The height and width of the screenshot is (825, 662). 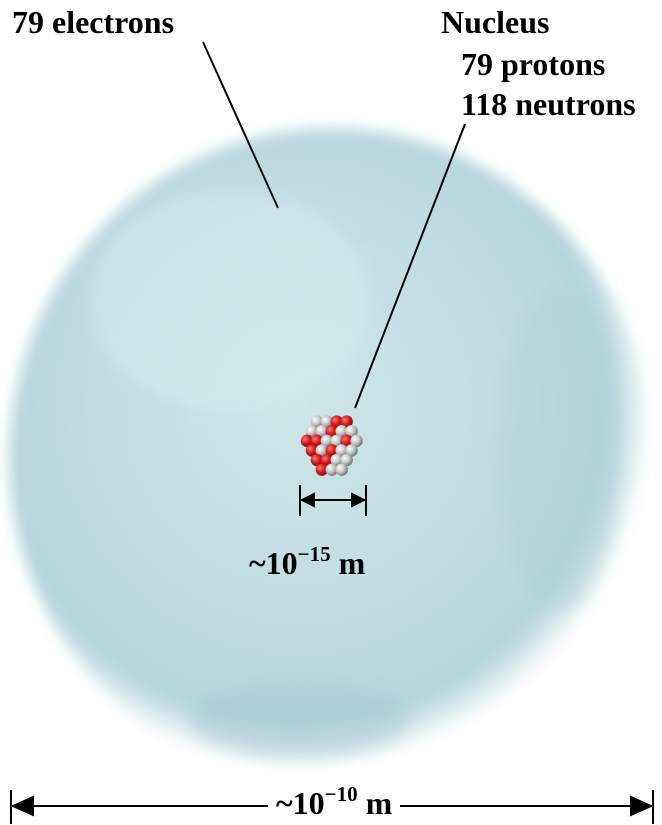 I want to click on nucleus-size-unit: m, so click(x=348, y=563).